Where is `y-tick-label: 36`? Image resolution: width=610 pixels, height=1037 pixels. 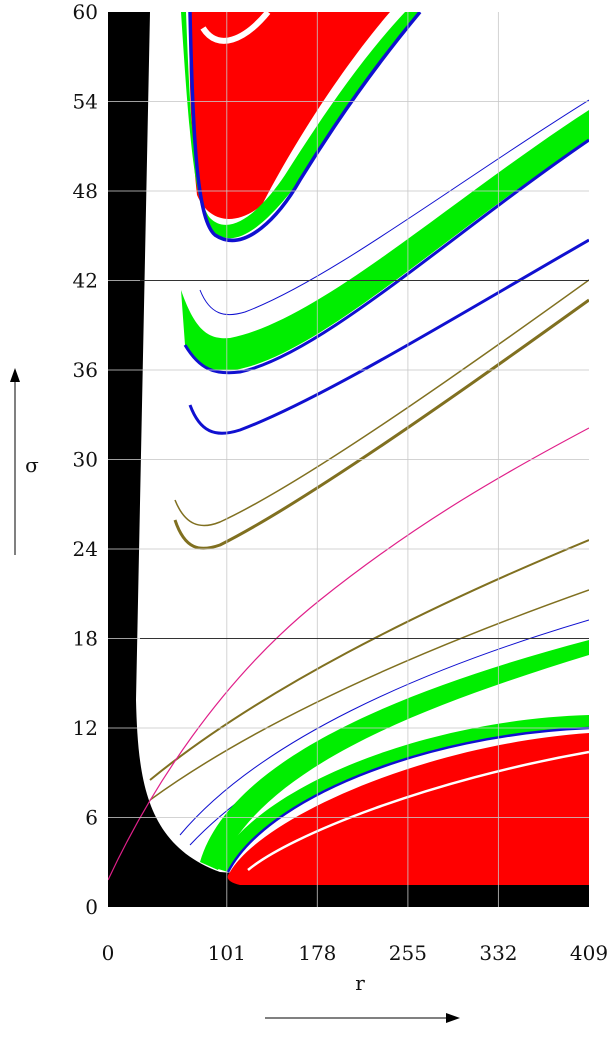
y-tick-label: 36 is located at coordinates (85, 370).